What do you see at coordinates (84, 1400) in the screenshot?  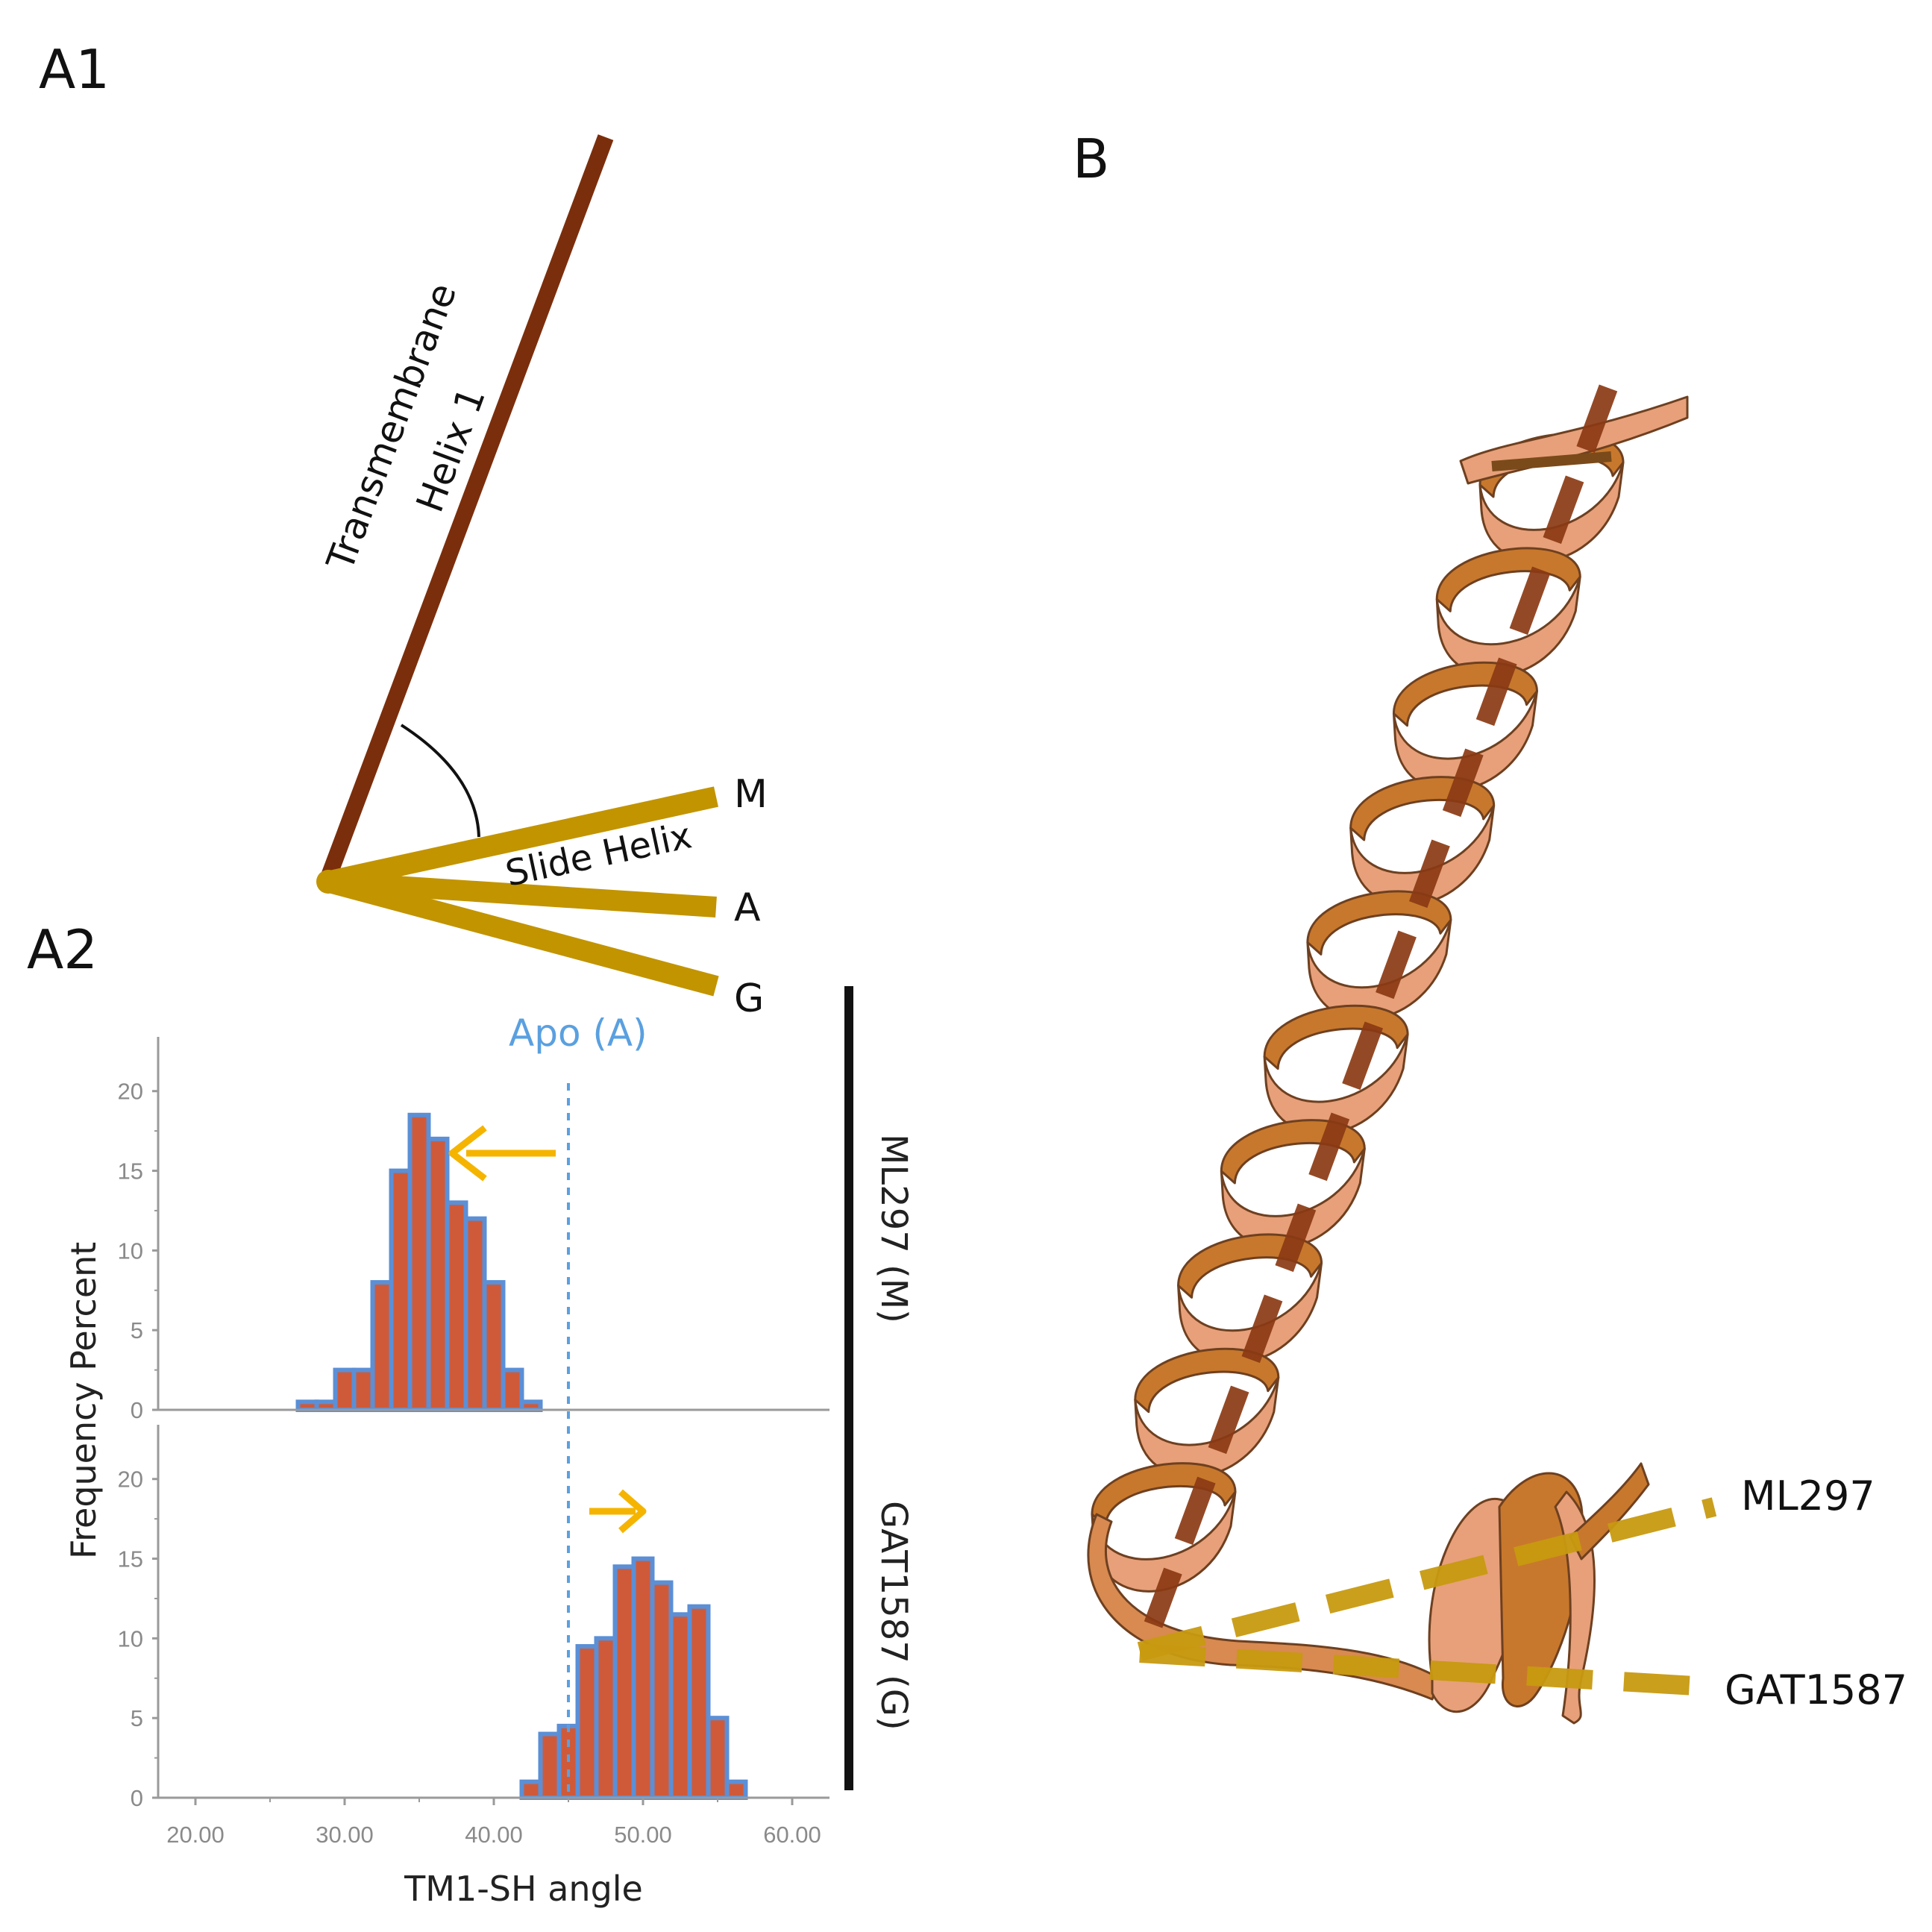 I see `y-axis-title: Frequency Percent` at bounding box center [84, 1400].